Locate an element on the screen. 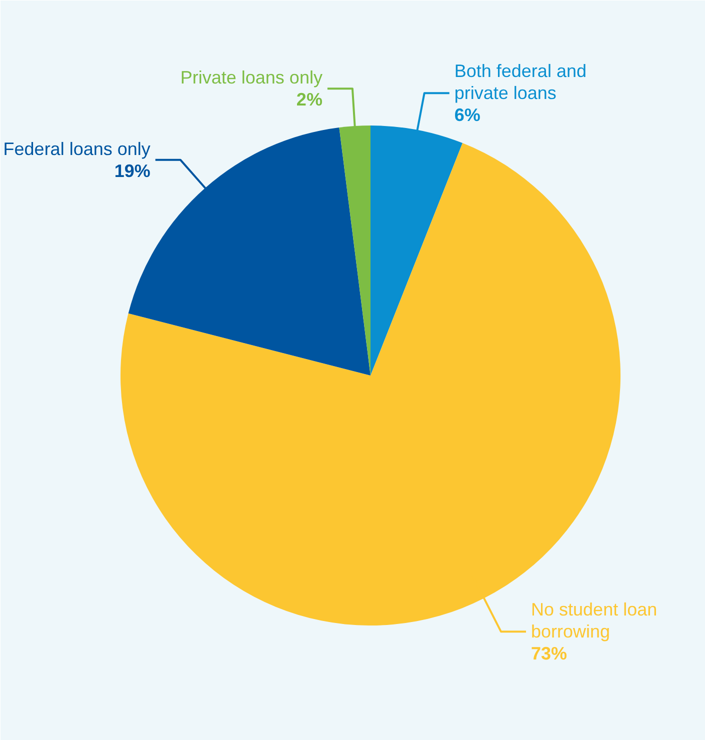 The width and height of the screenshot is (705, 740). data-label: 6% is located at coordinates (467, 115).